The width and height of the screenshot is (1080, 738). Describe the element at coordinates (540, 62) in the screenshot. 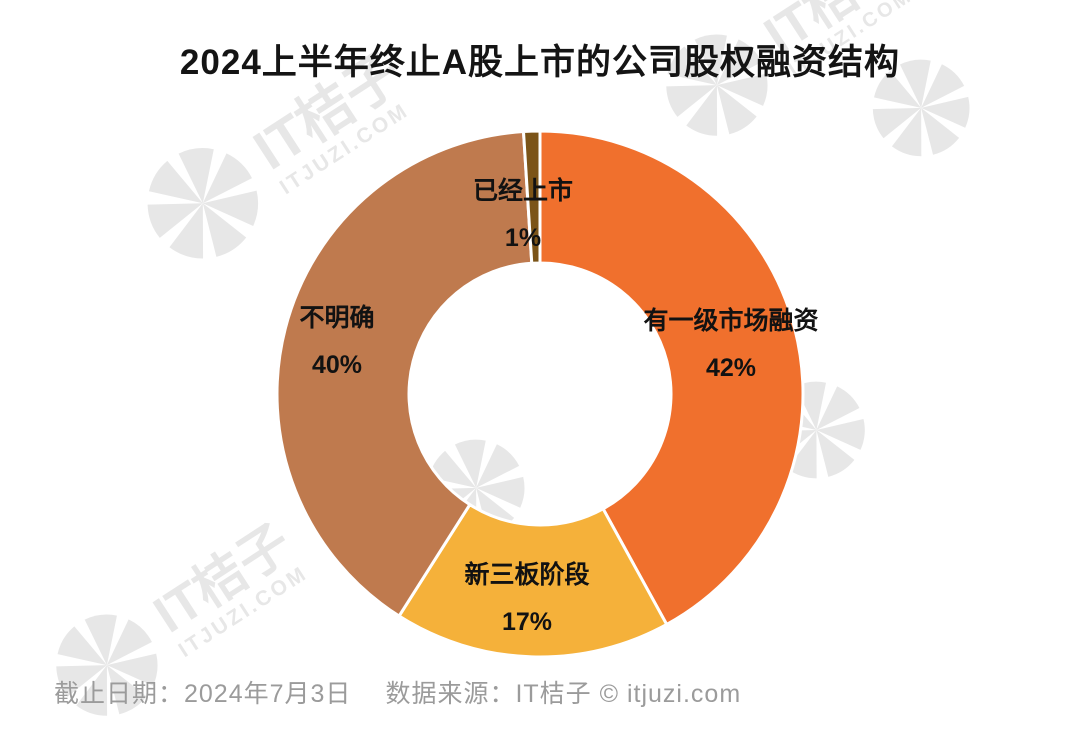

I see `page-title: 2024上半年终止A股上市的公司股权融资结构` at that location.